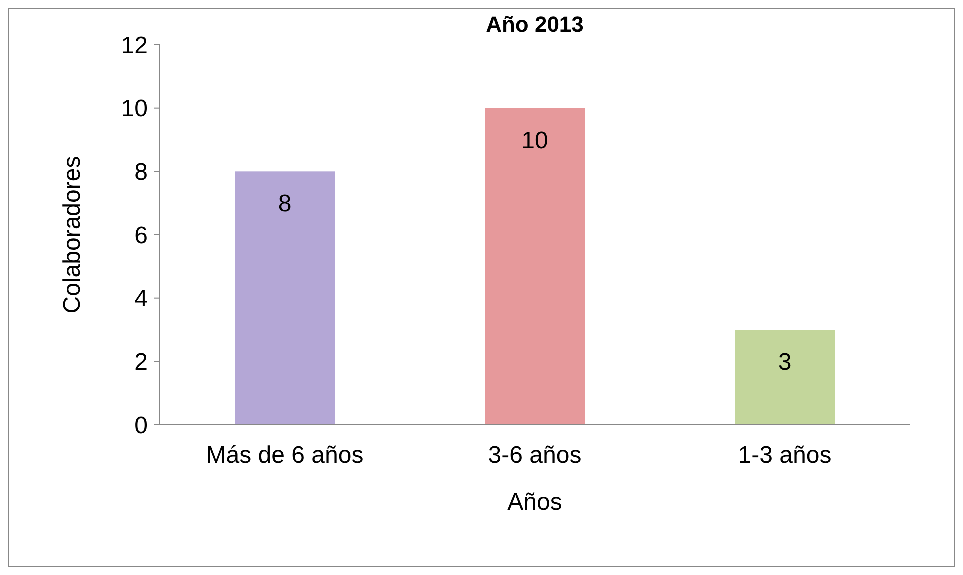 This screenshot has width=963, height=575. I want to click on data-label: 8, so click(285, 204).